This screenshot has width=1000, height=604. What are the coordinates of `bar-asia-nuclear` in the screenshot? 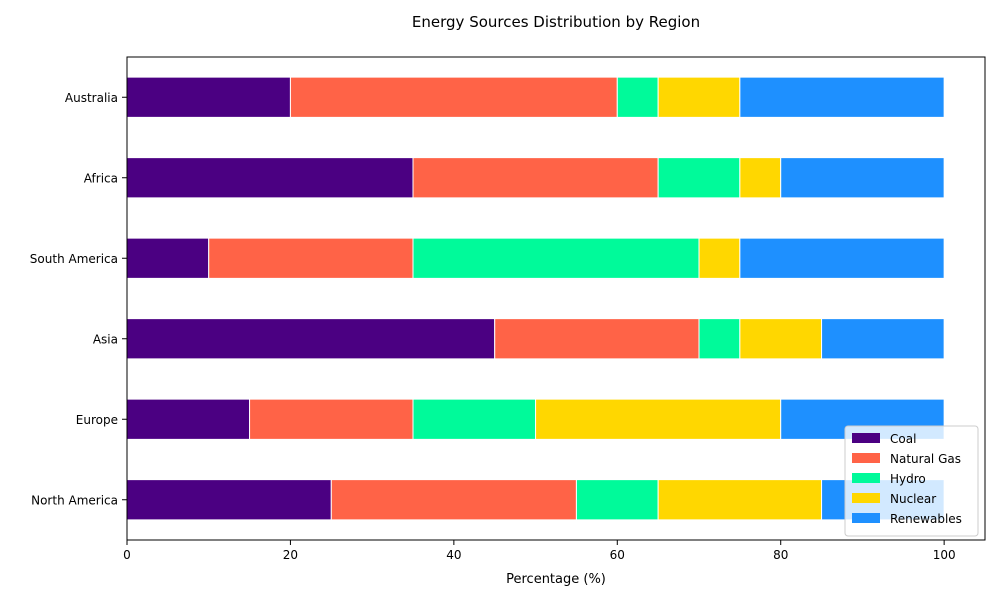 It's located at (781, 339).